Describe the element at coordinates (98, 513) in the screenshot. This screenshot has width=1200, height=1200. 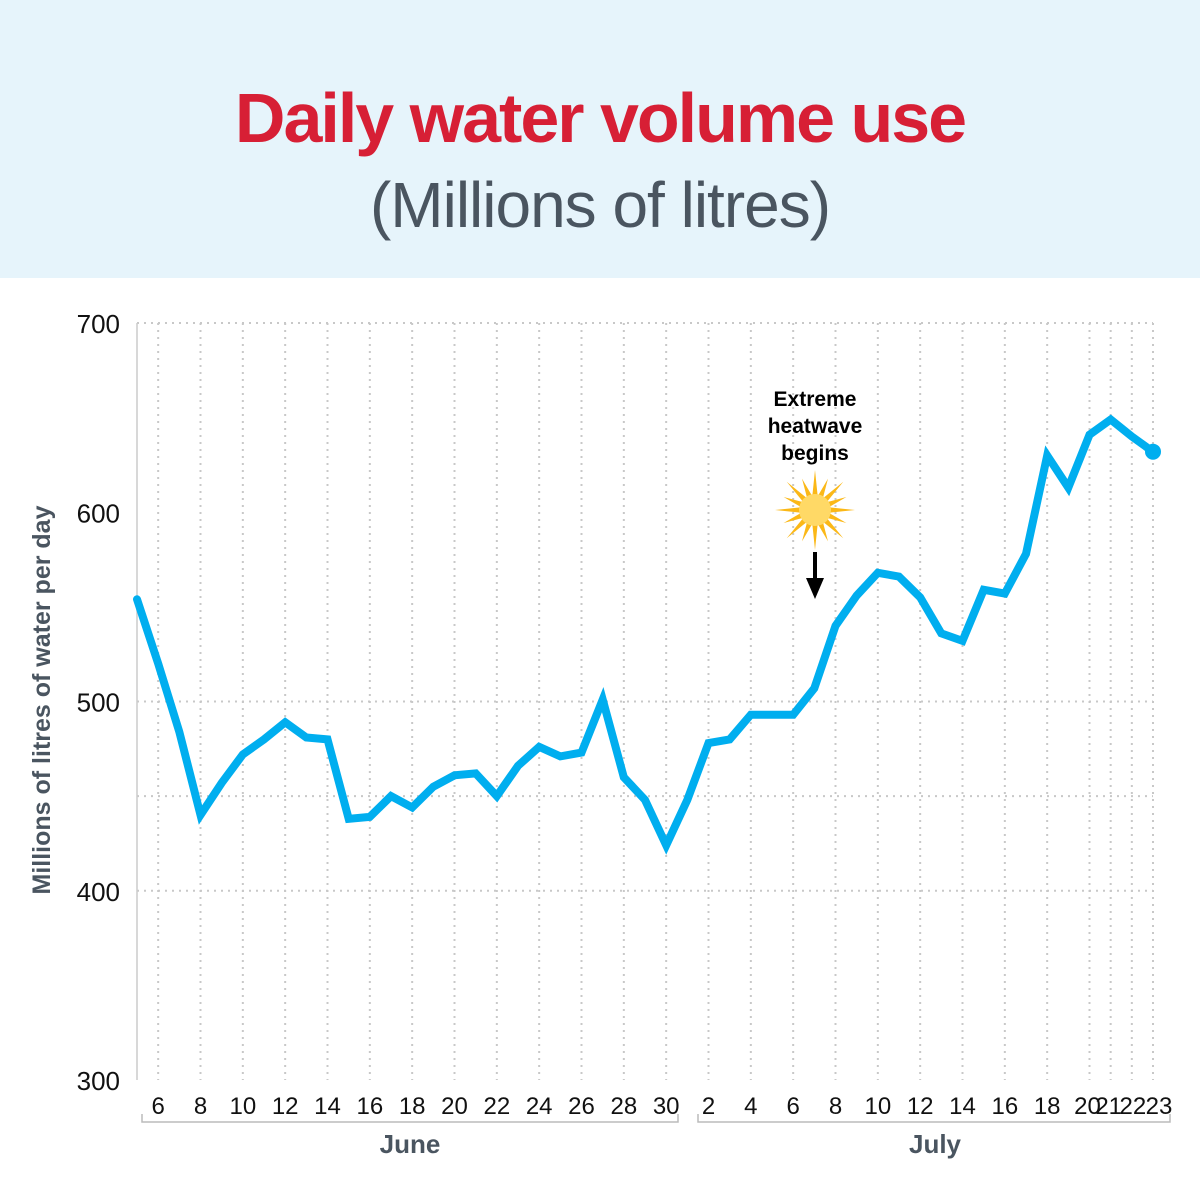
I see `y-tick-label: 600` at that location.